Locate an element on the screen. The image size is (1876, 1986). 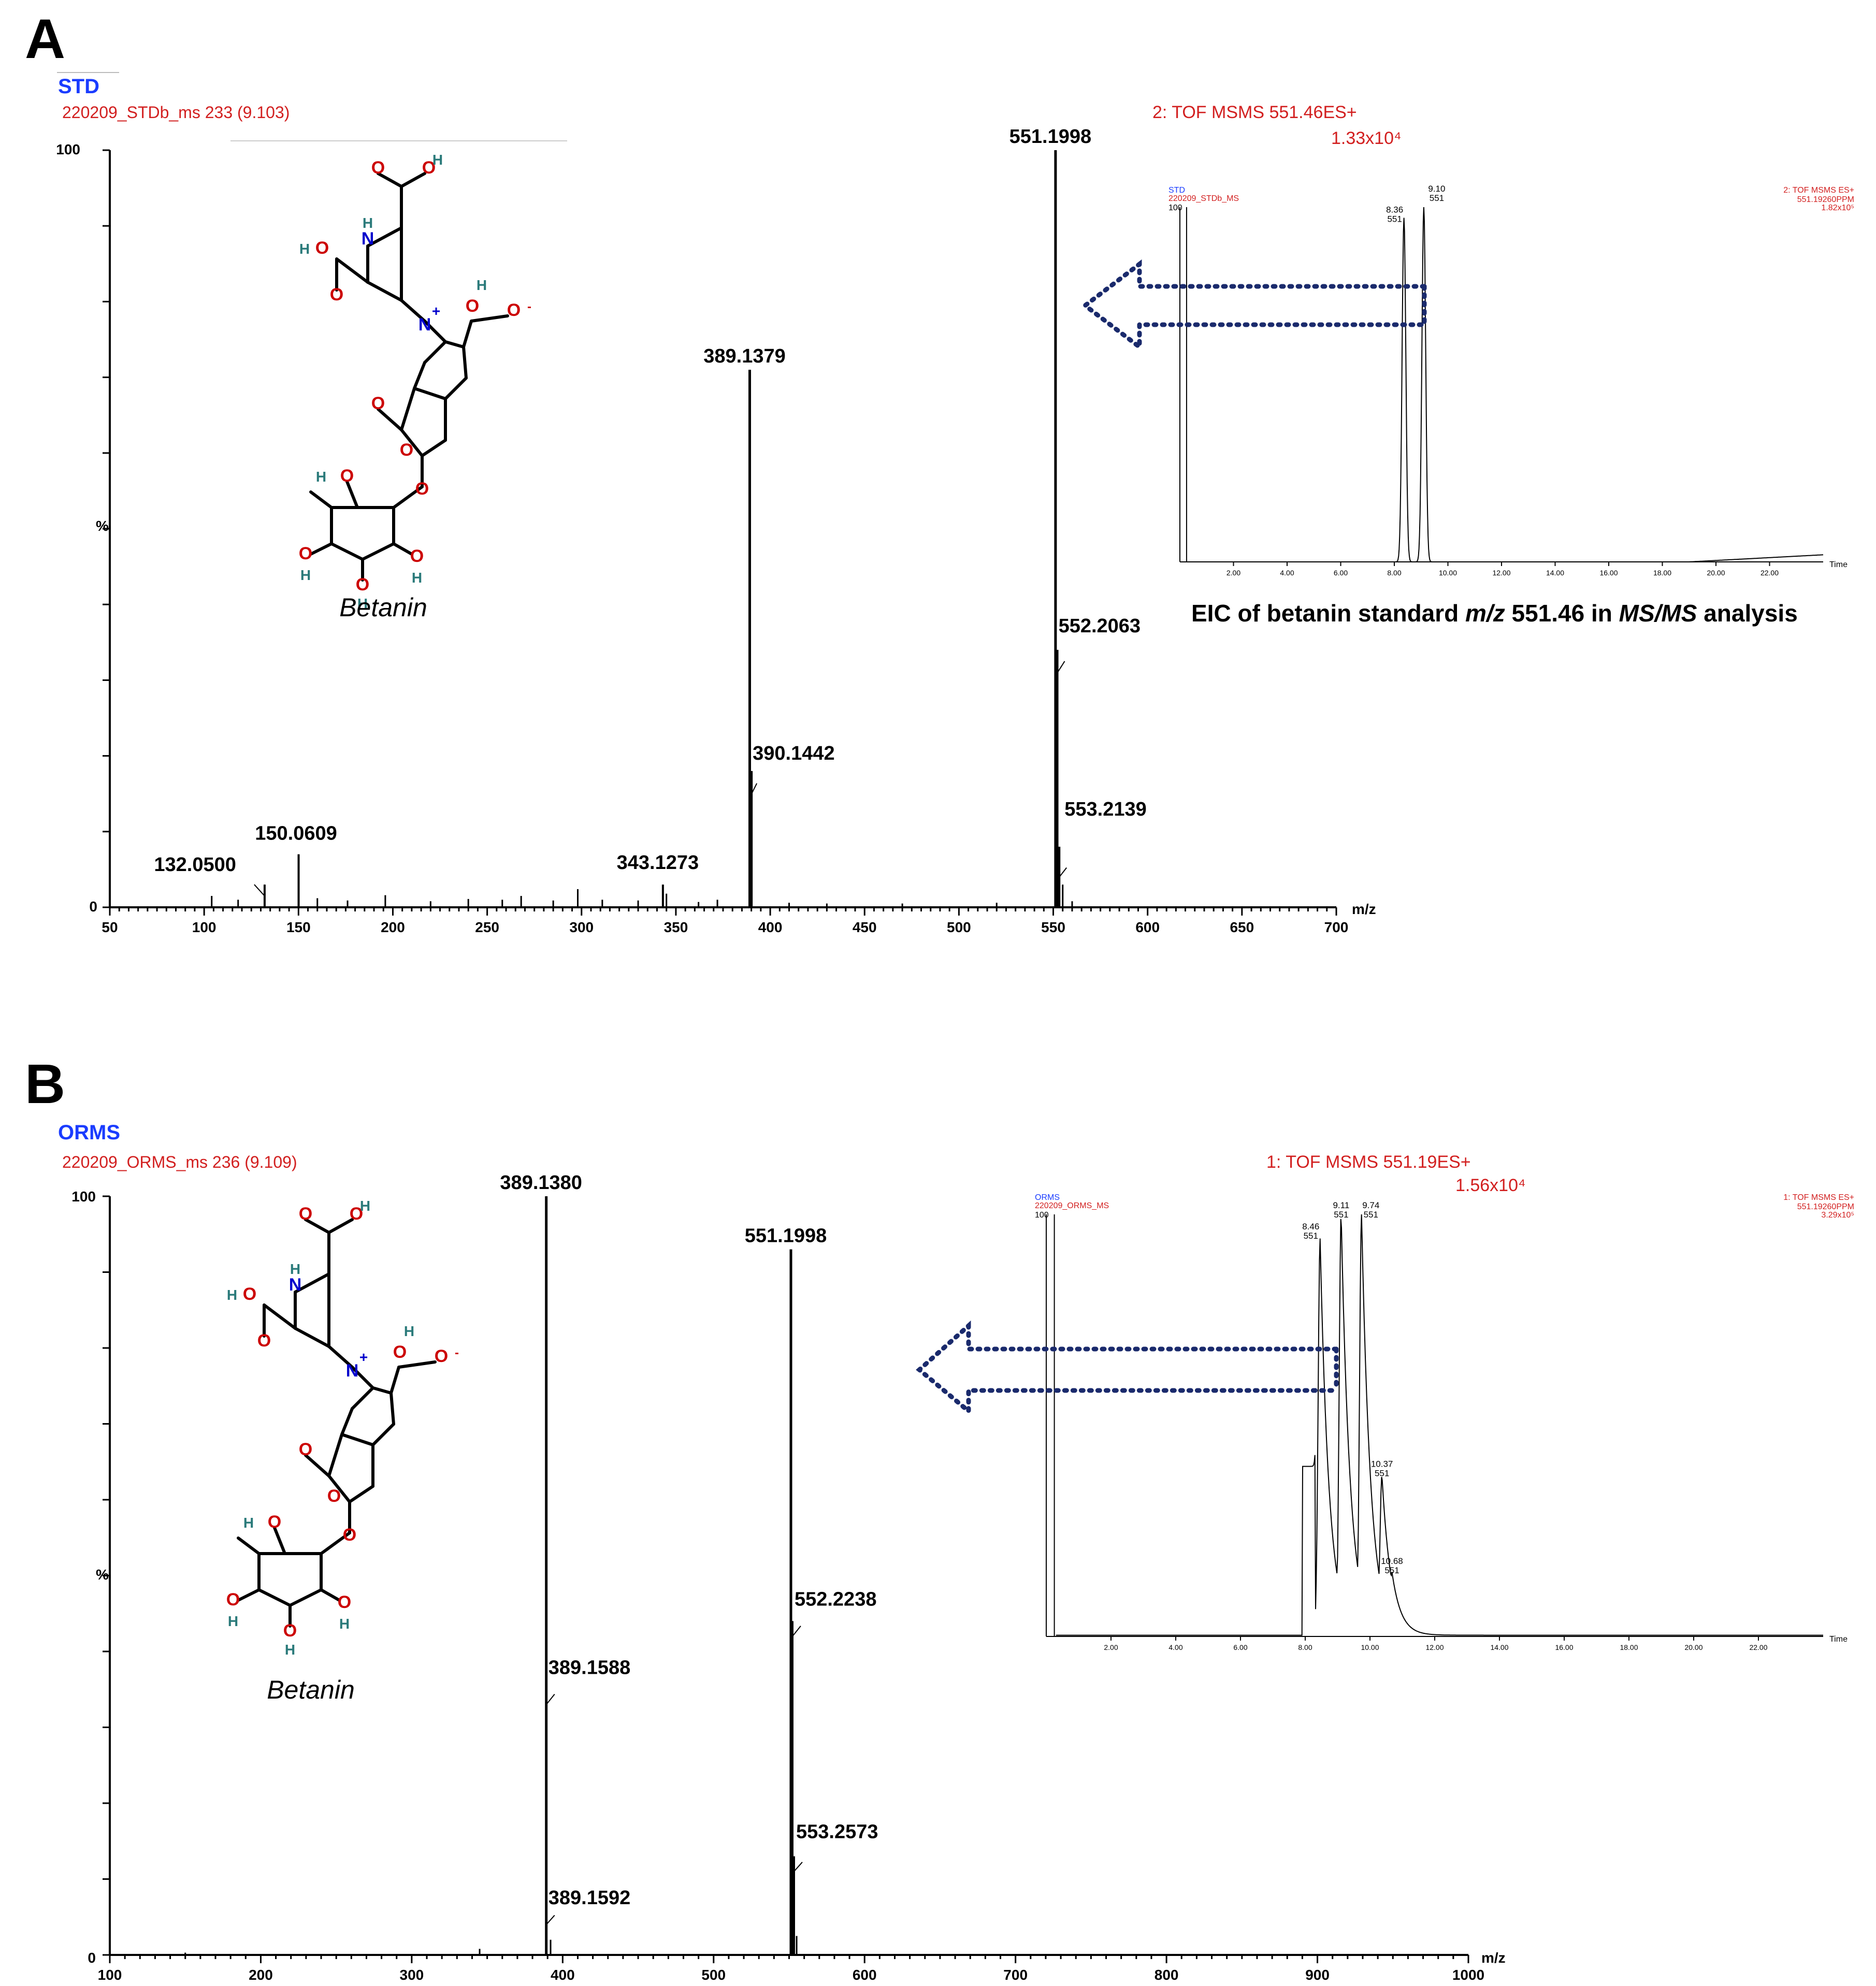
inset-function: 2: TOF MSMS ES+ is located at coordinates (1818, 191).